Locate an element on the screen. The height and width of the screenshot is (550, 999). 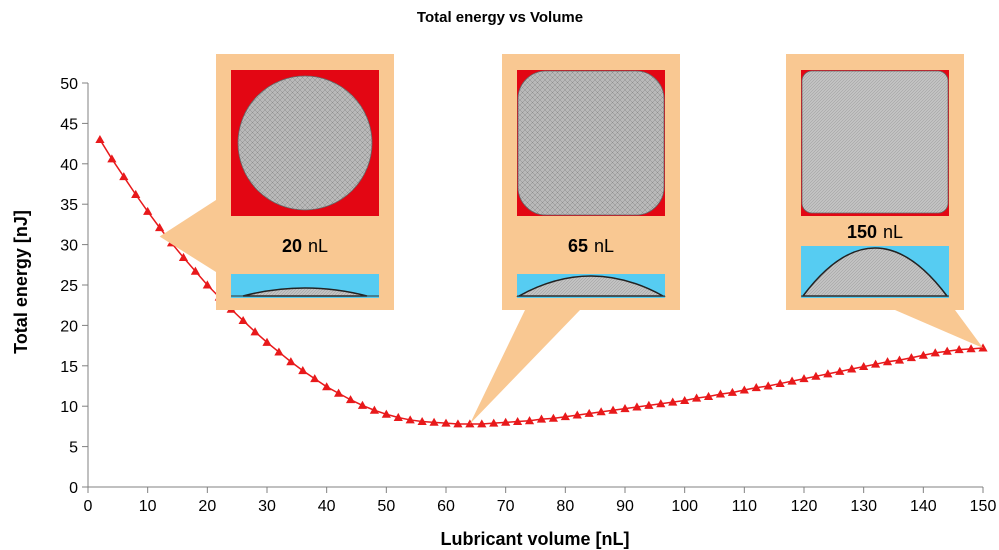
y-tick-label: 50 is located at coordinates (69, 84).